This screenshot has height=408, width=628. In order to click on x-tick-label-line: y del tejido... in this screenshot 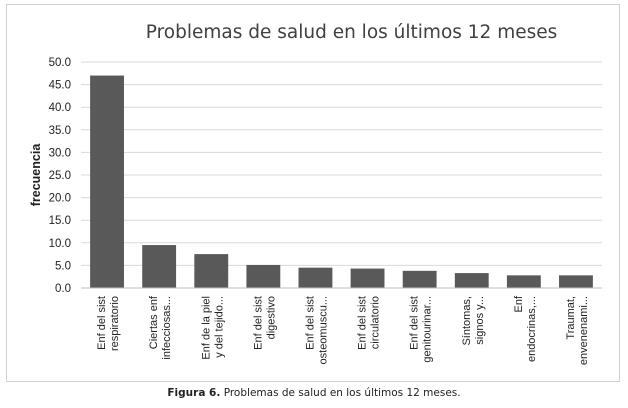, I will do `click(219, 327)`.